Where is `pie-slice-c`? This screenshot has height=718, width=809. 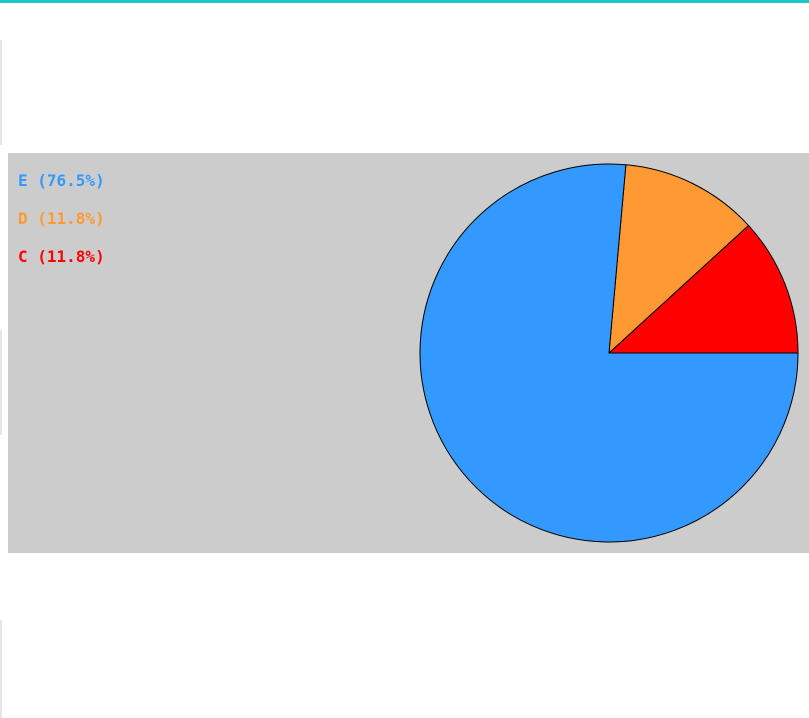
pie-slice-c is located at coordinates (703, 289).